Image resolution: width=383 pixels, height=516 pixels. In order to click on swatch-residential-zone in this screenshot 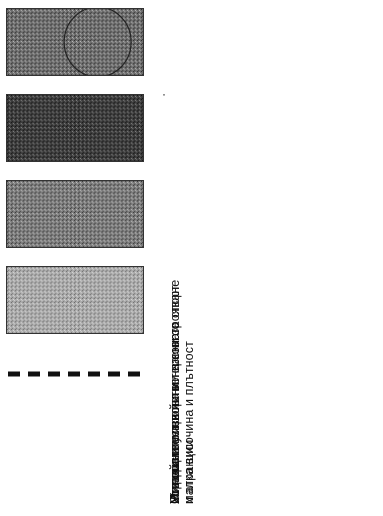, I will do `click(75, 128)`.